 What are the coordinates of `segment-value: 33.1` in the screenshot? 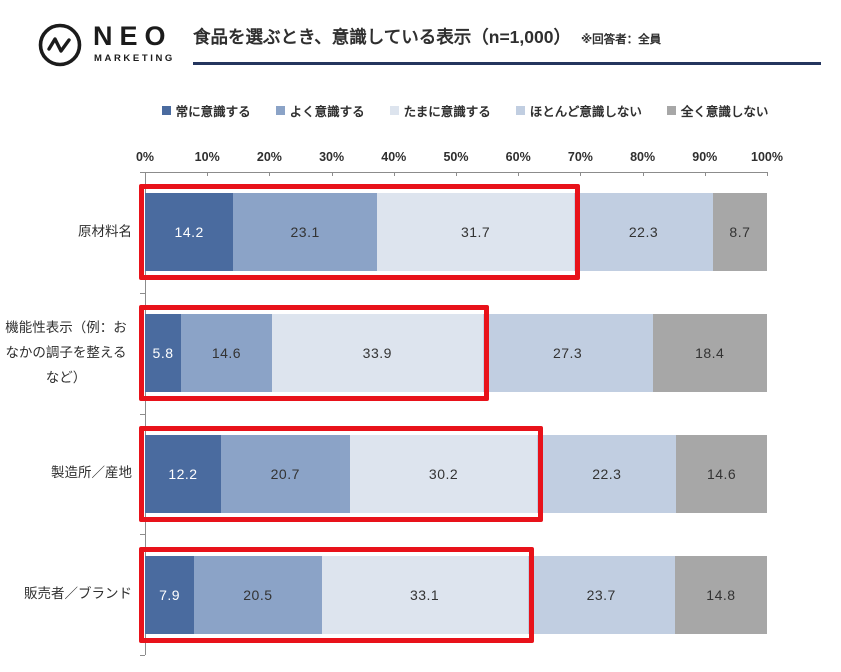 It's located at (424, 594).